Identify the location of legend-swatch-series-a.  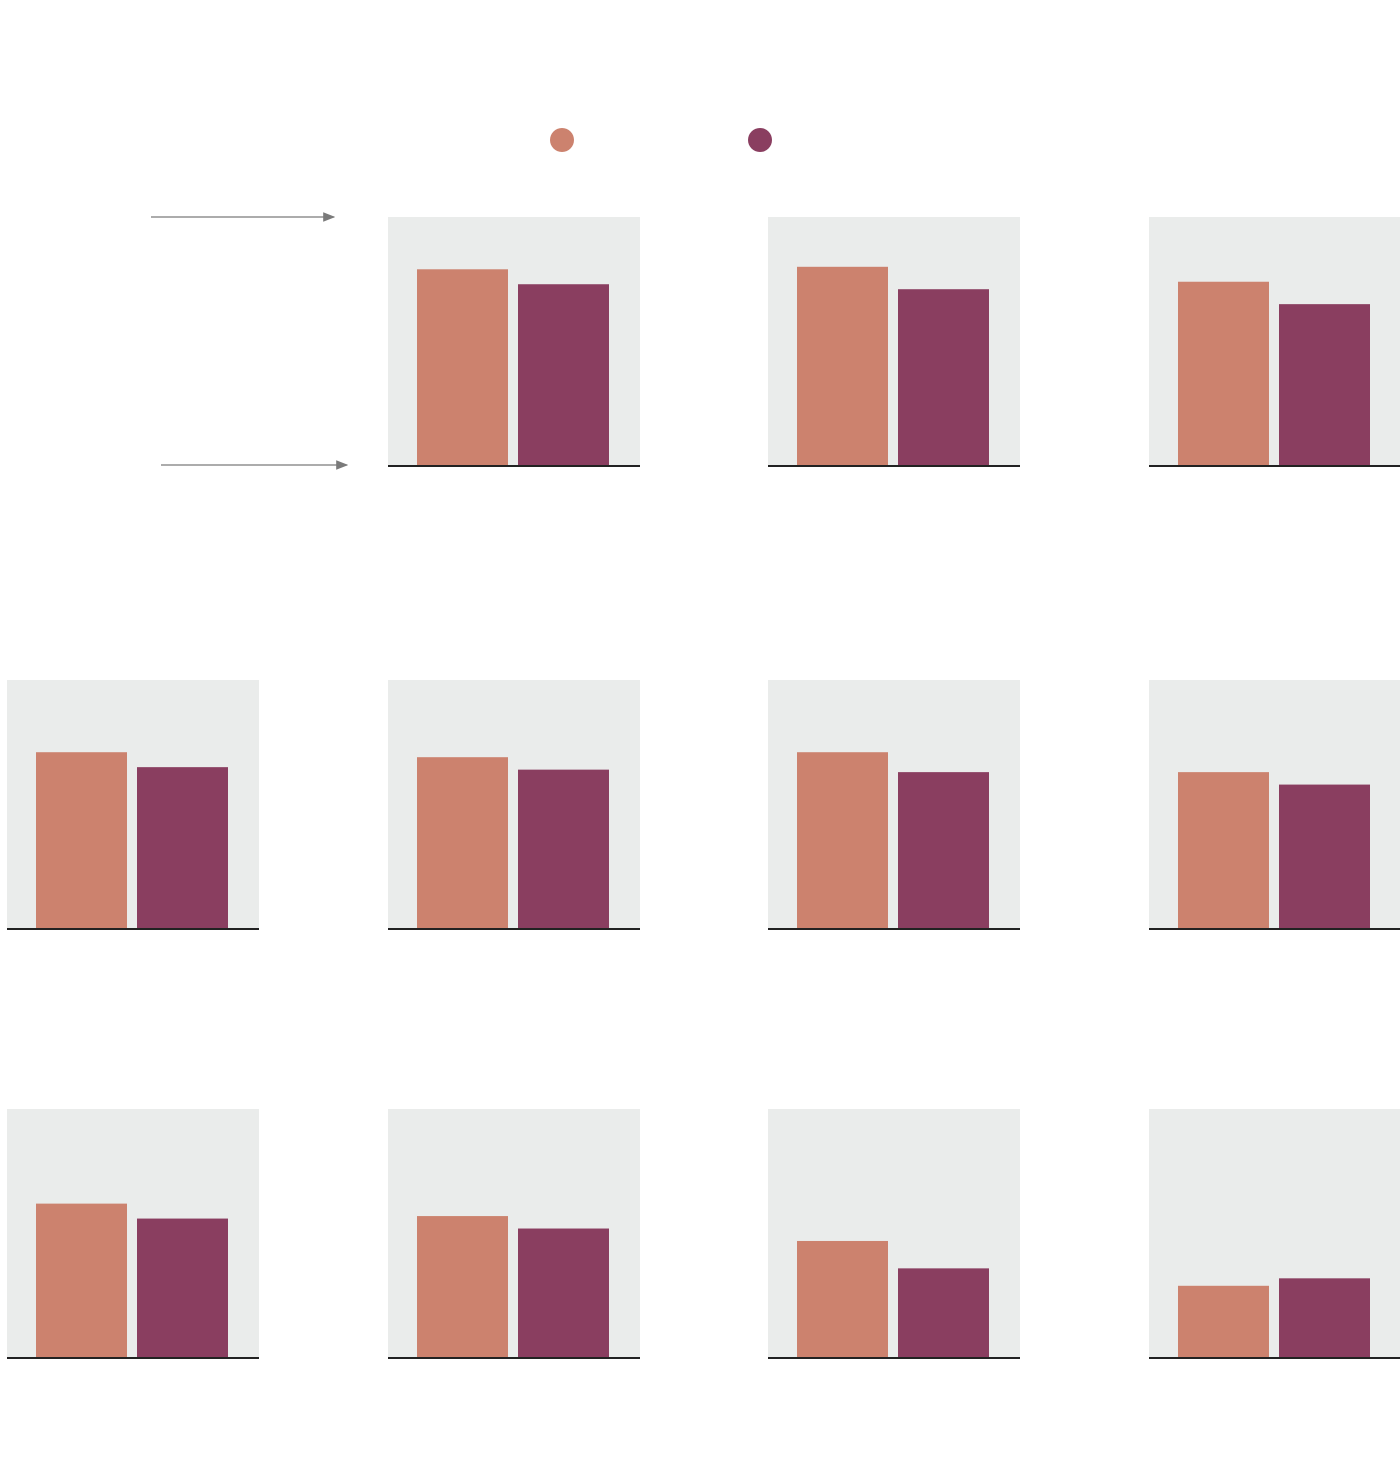
(562, 140).